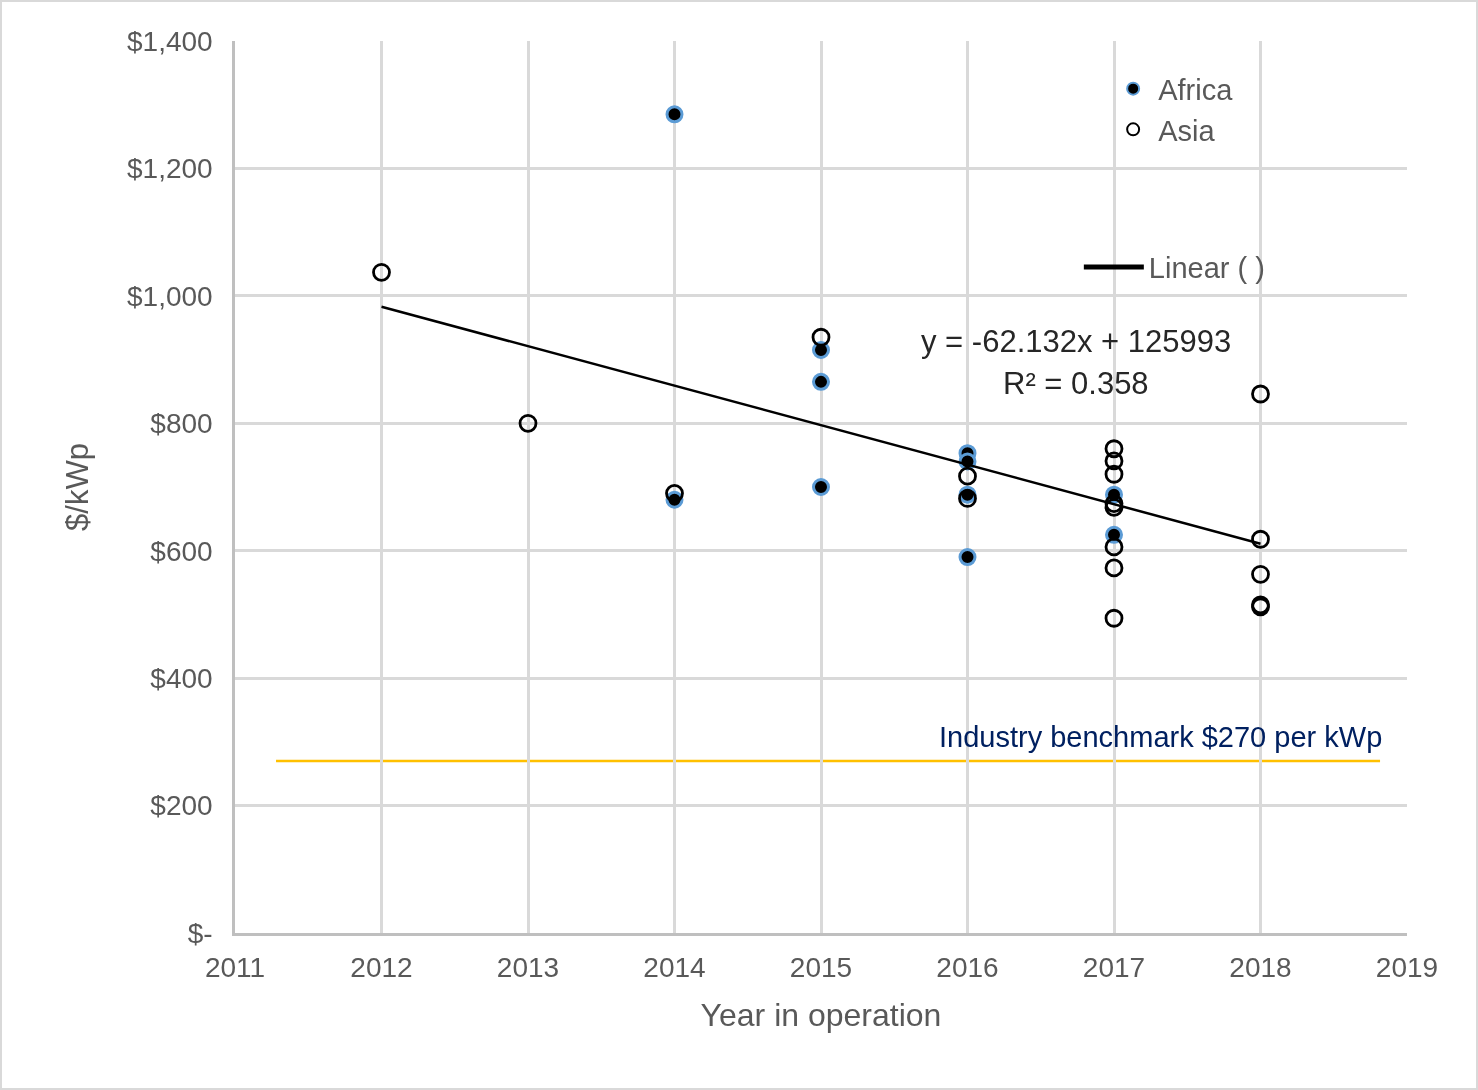 This screenshot has width=1478, height=1090. What do you see at coordinates (235, 968) in the screenshot?
I see `x-tick-label: 2011` at bounding box center [235, 968].